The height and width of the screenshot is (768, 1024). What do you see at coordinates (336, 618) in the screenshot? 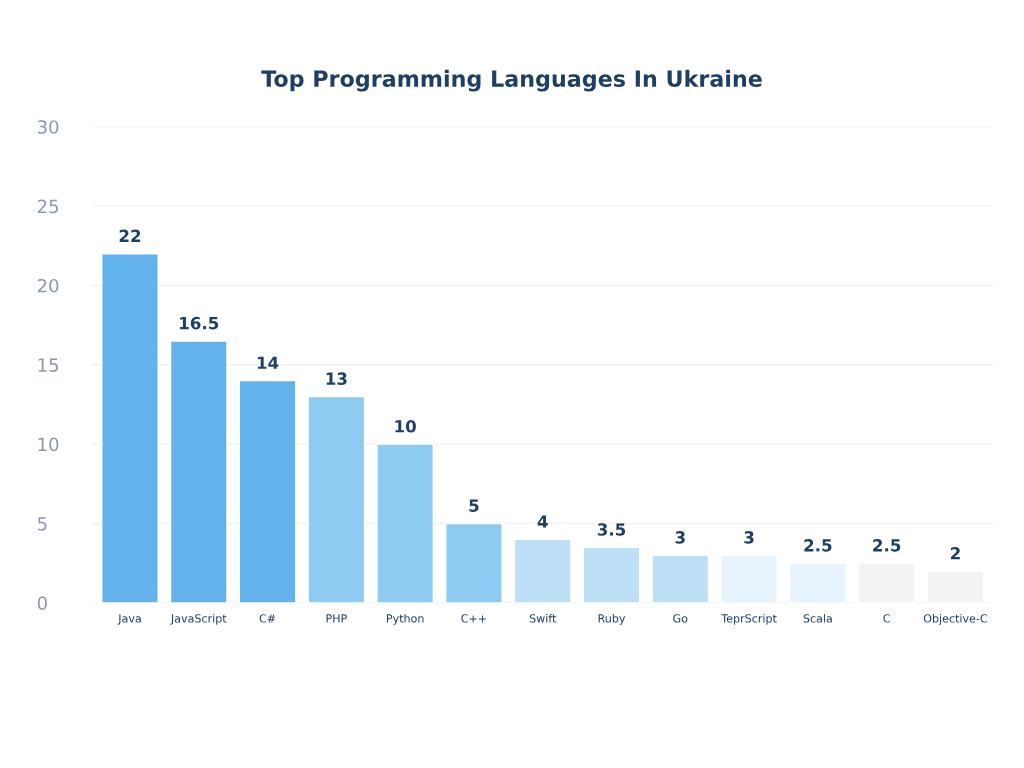
I see `x-tick-label: PHP` at bounding box center [336, 618].